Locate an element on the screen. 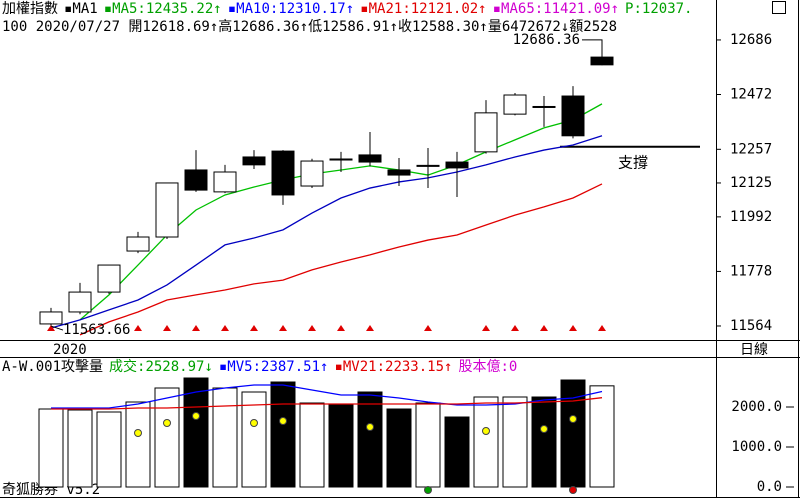 Image resolution: width=800 pixels, height=500 pixels. header-item: A-W.001攻擊量 is located at coordinates (52, 366).